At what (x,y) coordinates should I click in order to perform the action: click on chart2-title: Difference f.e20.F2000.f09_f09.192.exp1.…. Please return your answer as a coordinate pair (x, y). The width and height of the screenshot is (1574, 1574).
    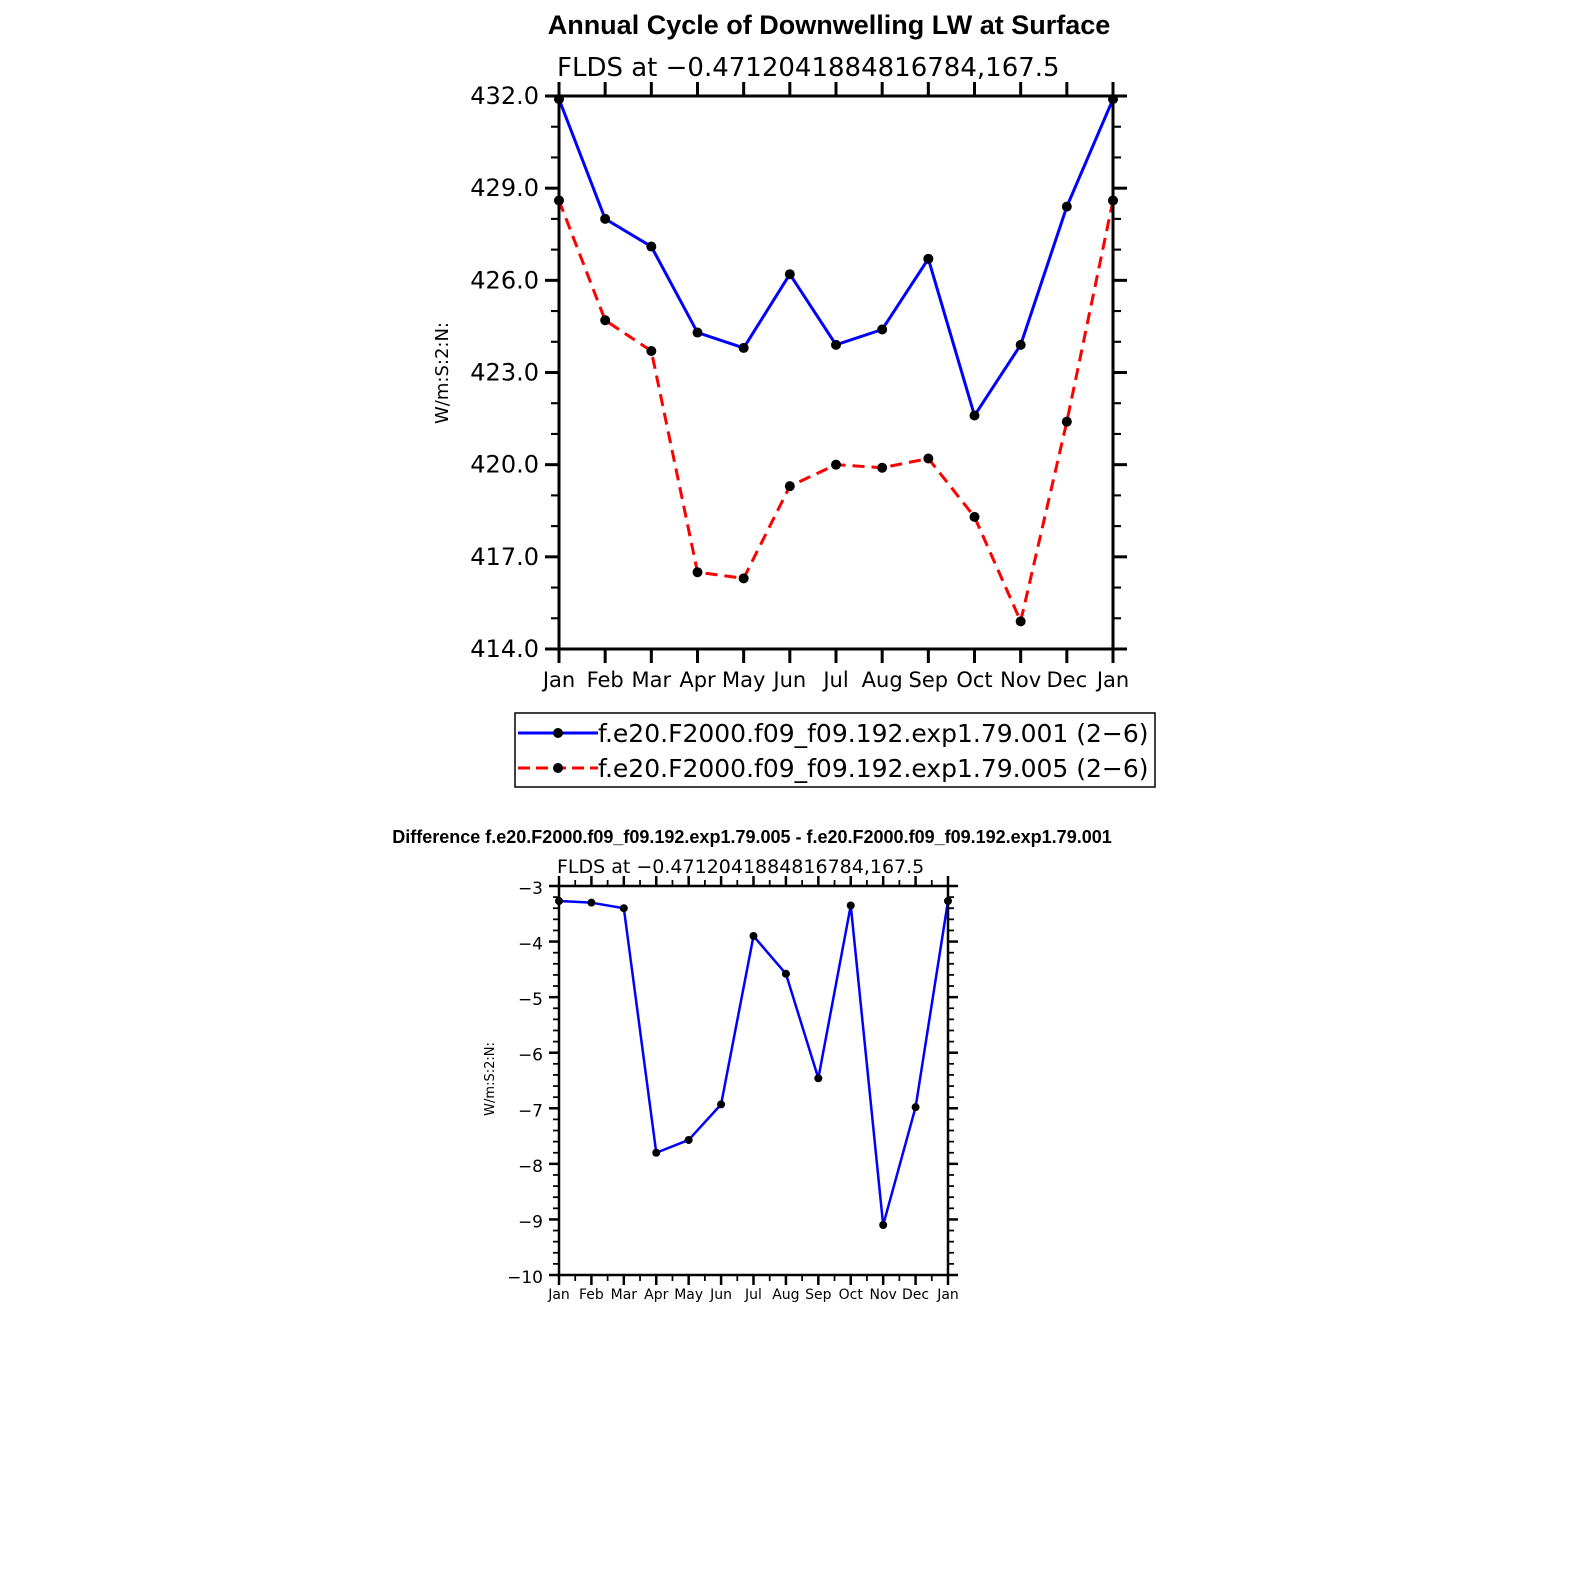
    Looking at the image, I should click on (751, 837).